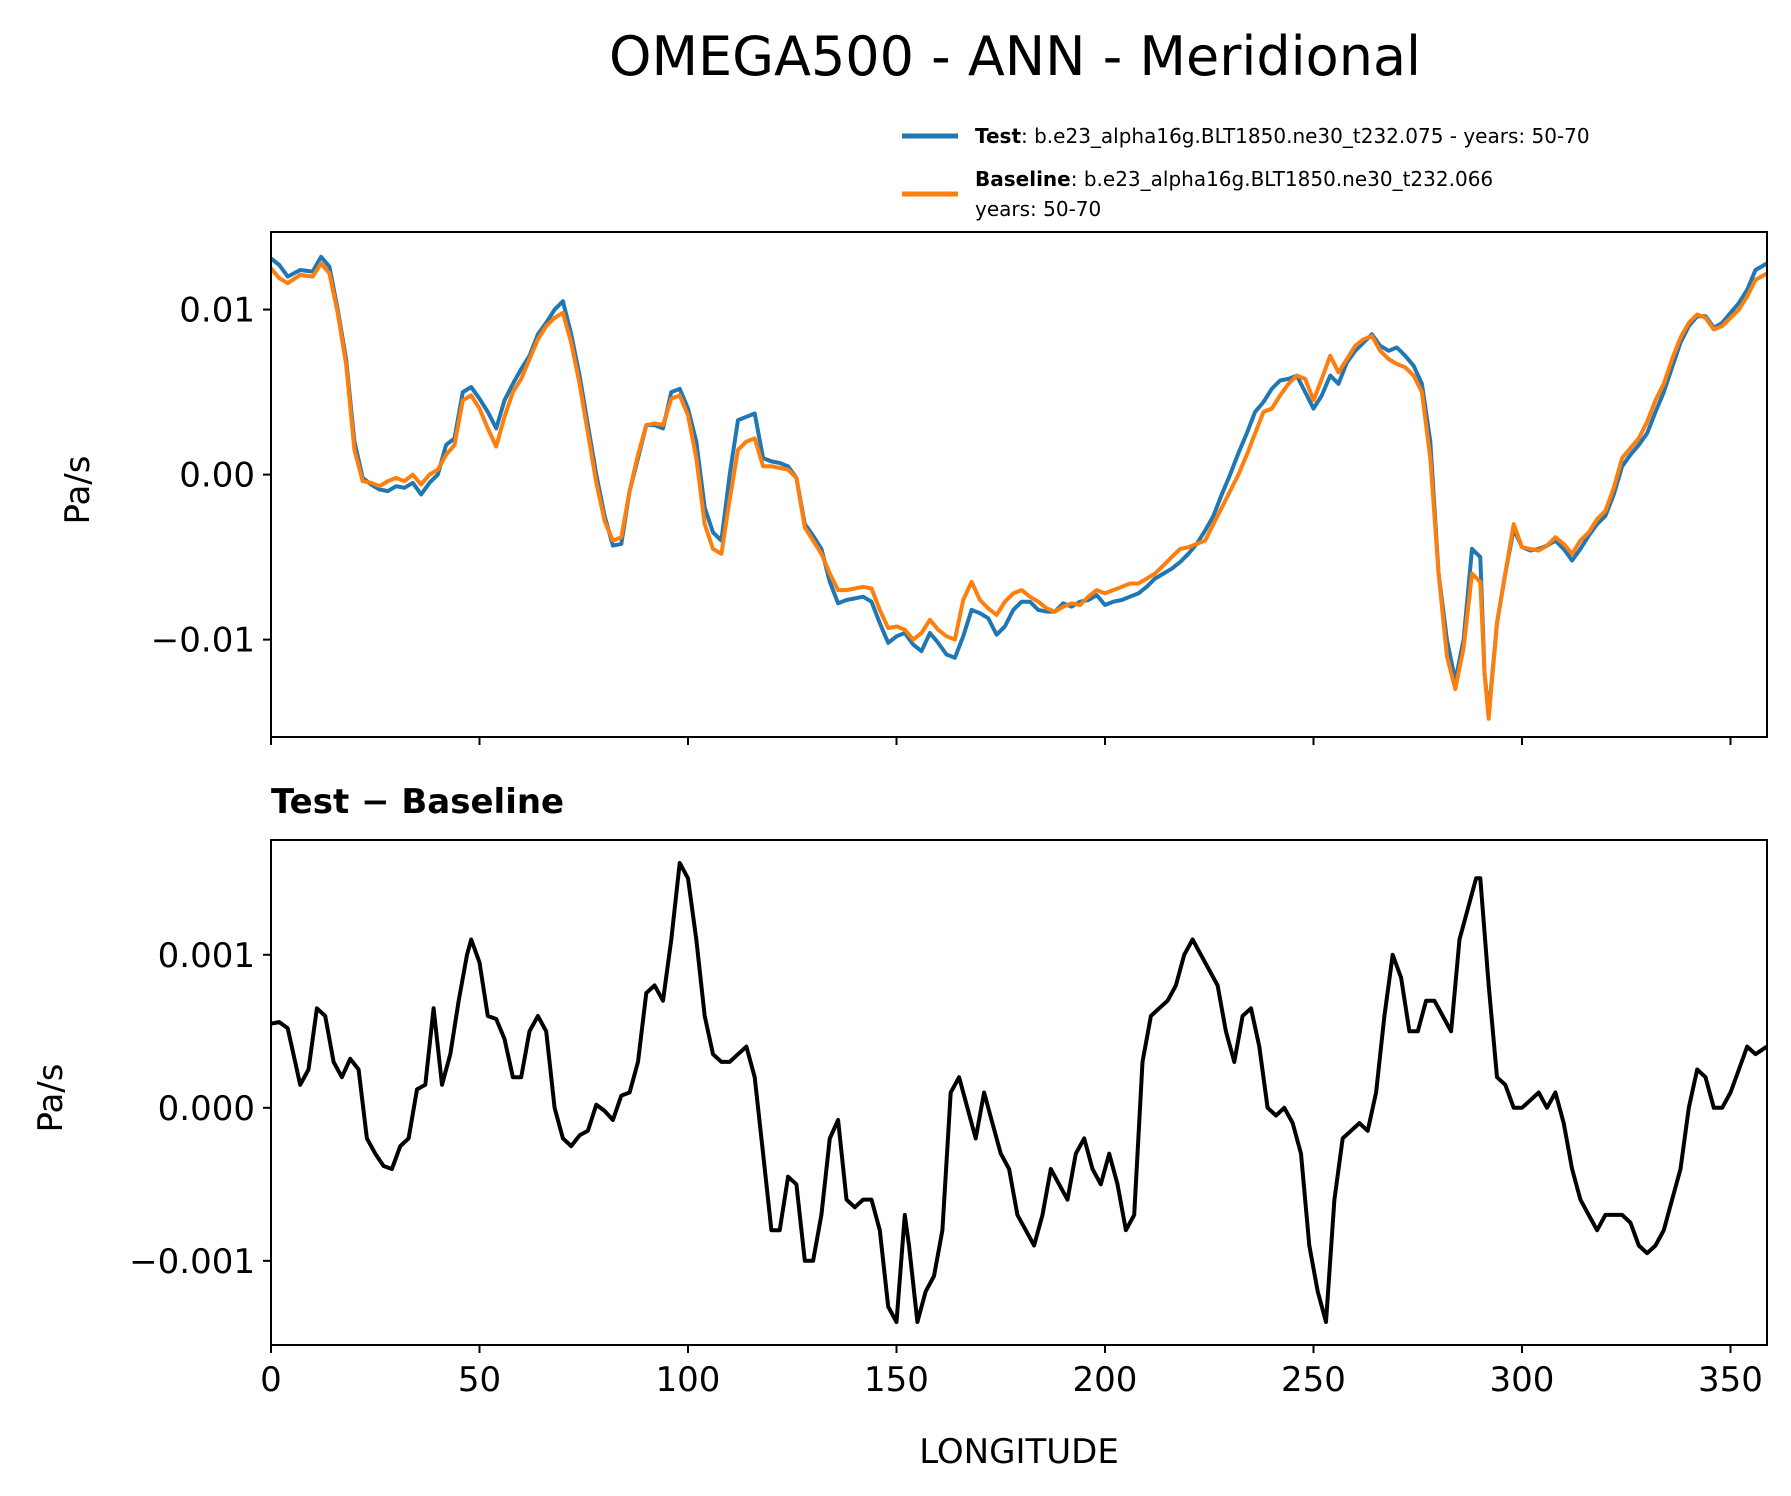  I want to click on top-y-tick-label: −0.01, so click(203, 641).